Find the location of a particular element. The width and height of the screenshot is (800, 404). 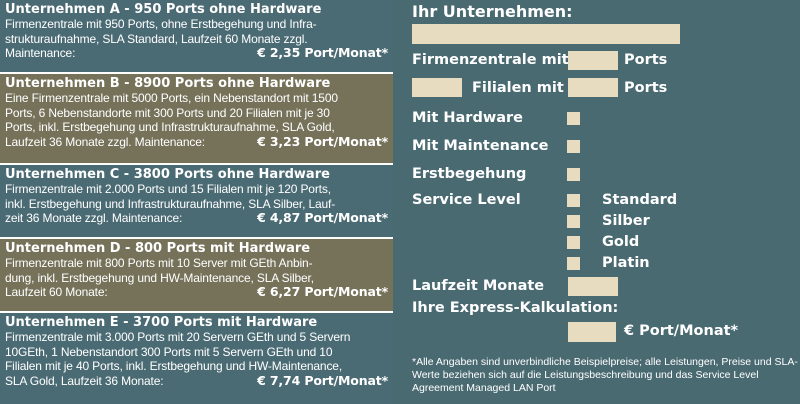

company-input is located at coordinates (546, 34).